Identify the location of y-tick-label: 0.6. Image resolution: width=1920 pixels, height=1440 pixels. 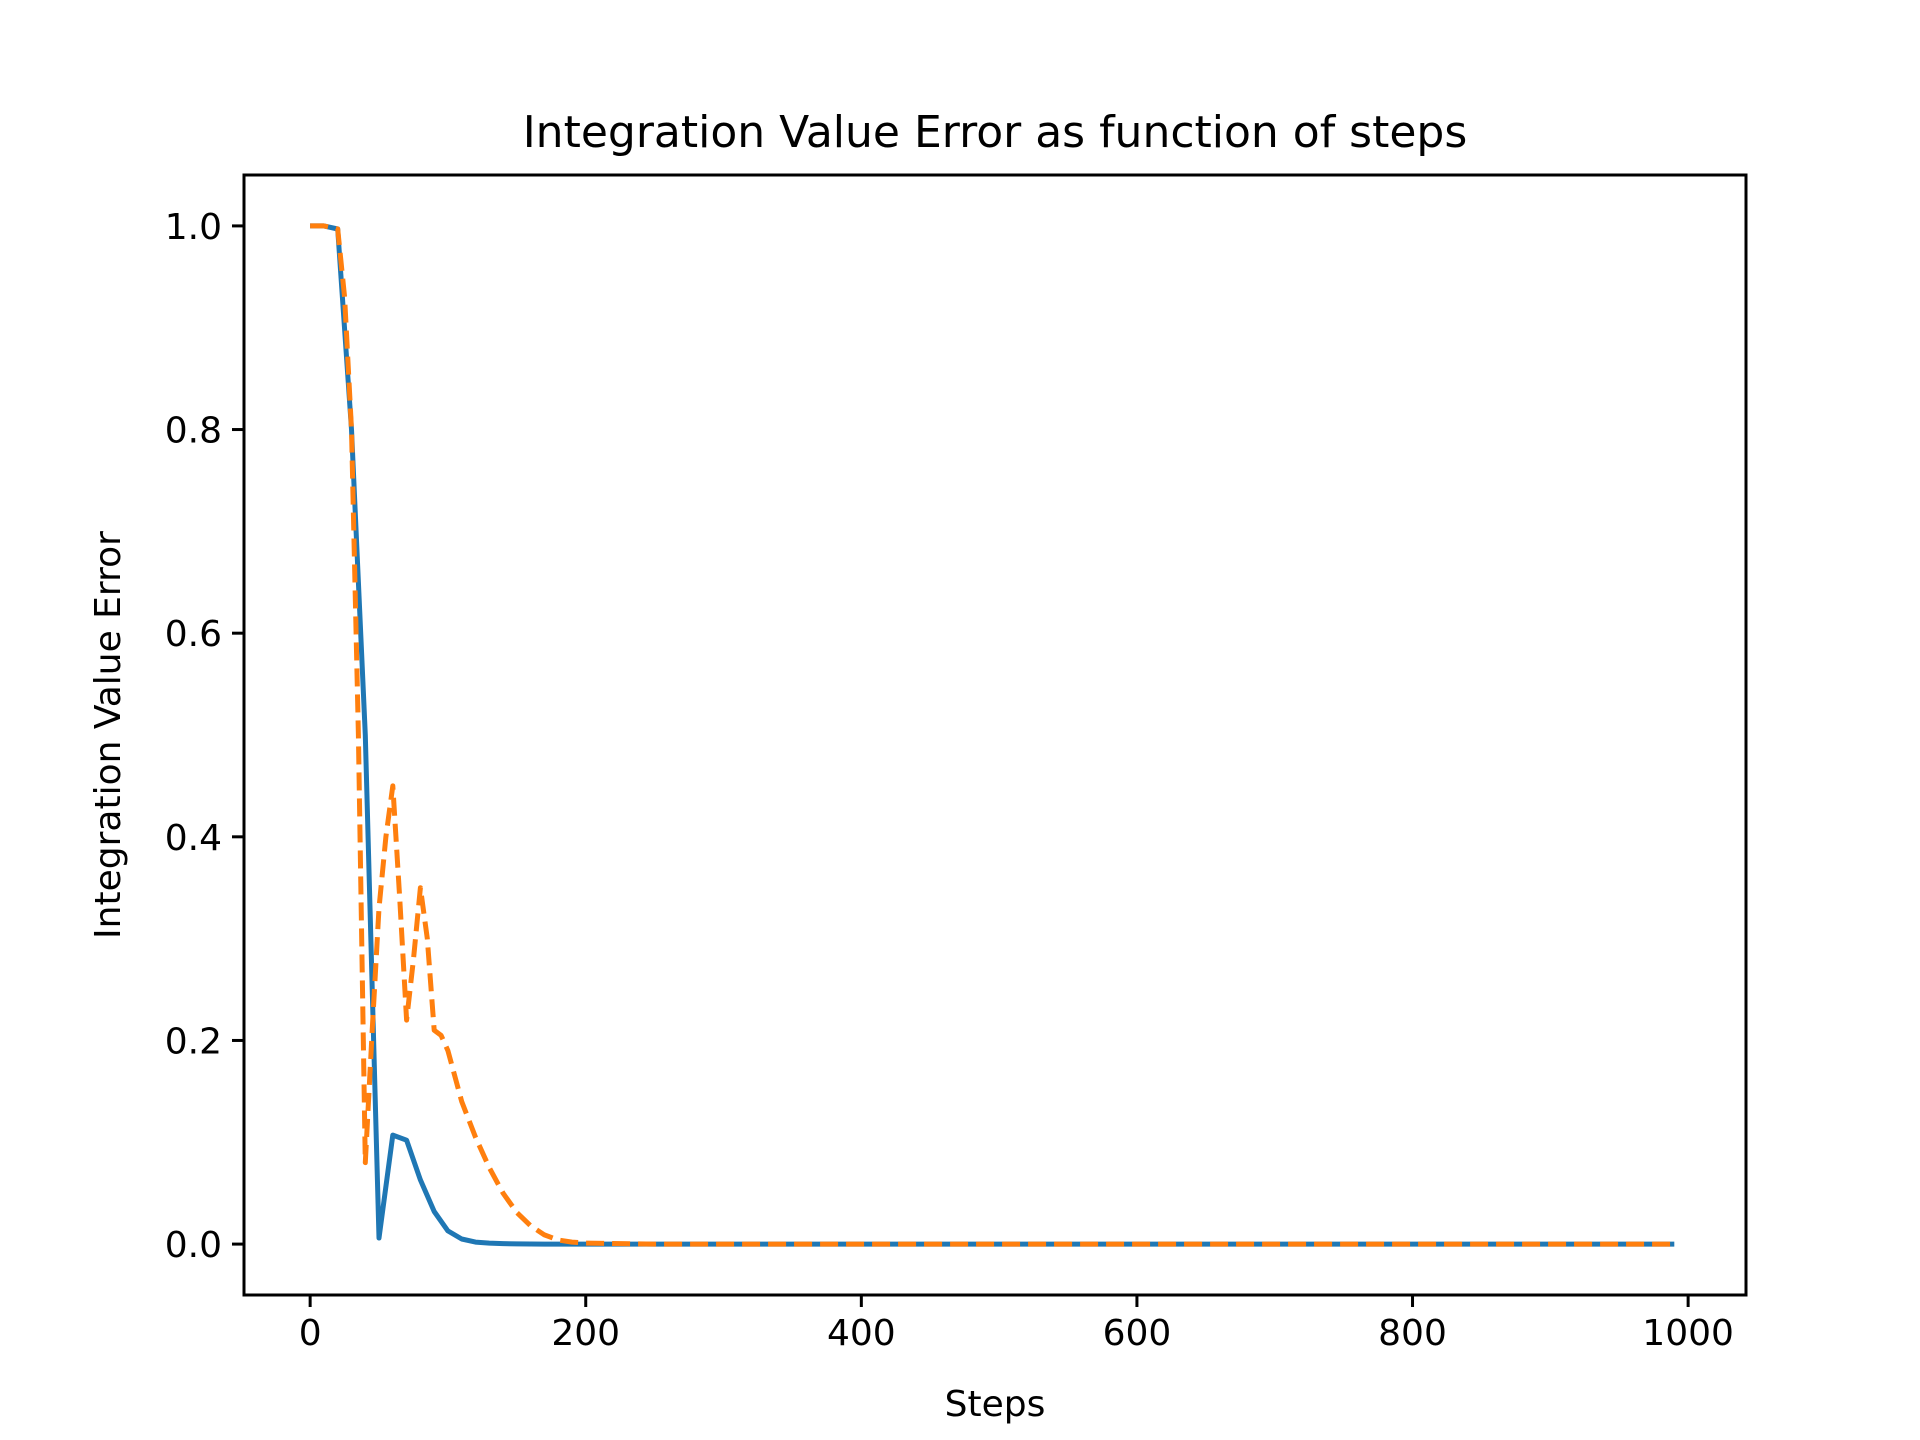
(193, 634).